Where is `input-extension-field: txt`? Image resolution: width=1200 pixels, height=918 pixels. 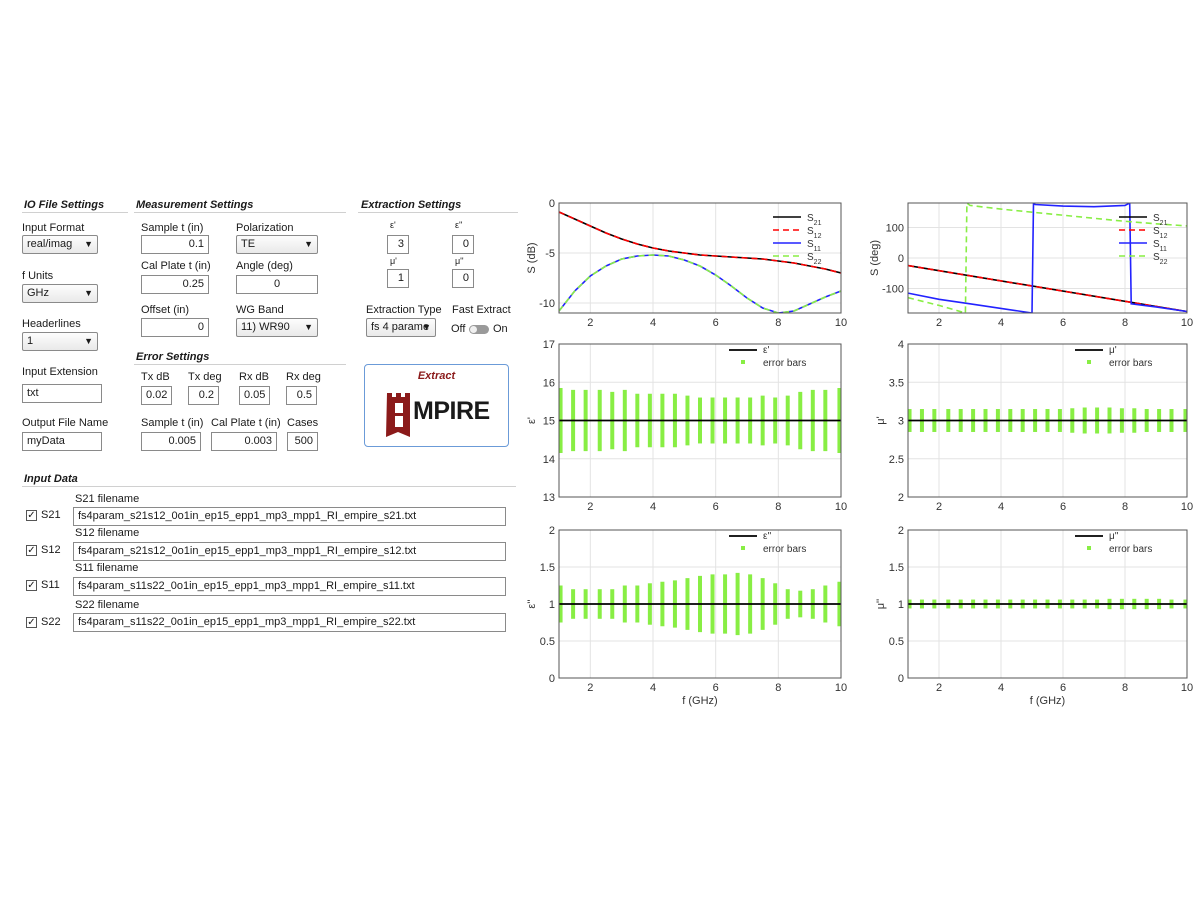 input-extension-field: txt is located at coordinates (62, 393).